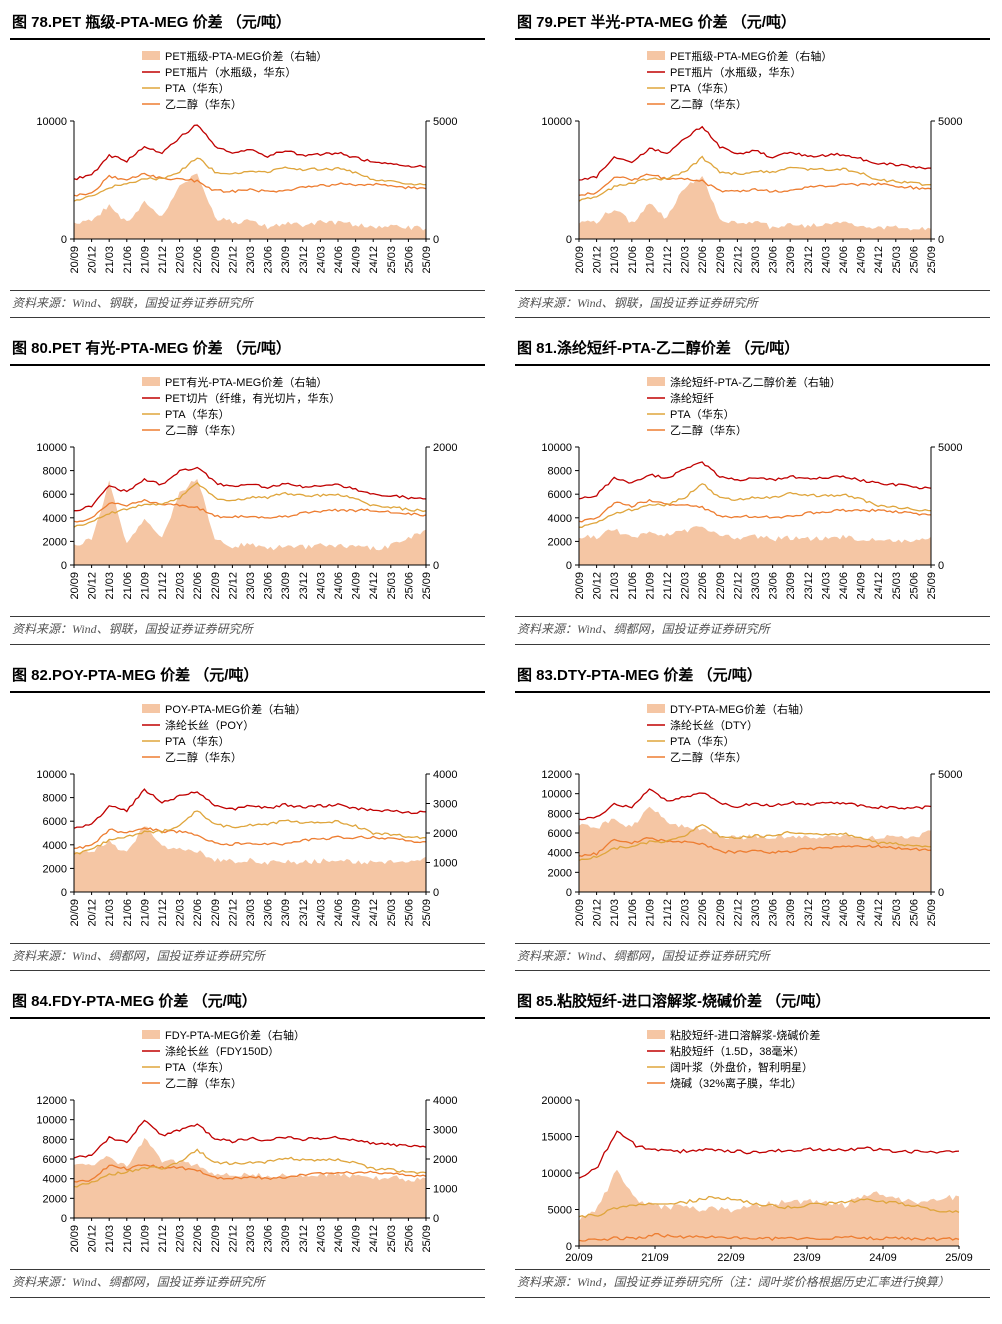 This screenshot has height=1324, width=1002. What do you see at coordinates (736, 1083) in the screenshot?
I see `legend-label: 烧碱（32%离子膜，华北）` at bounding box center [736, 1083].